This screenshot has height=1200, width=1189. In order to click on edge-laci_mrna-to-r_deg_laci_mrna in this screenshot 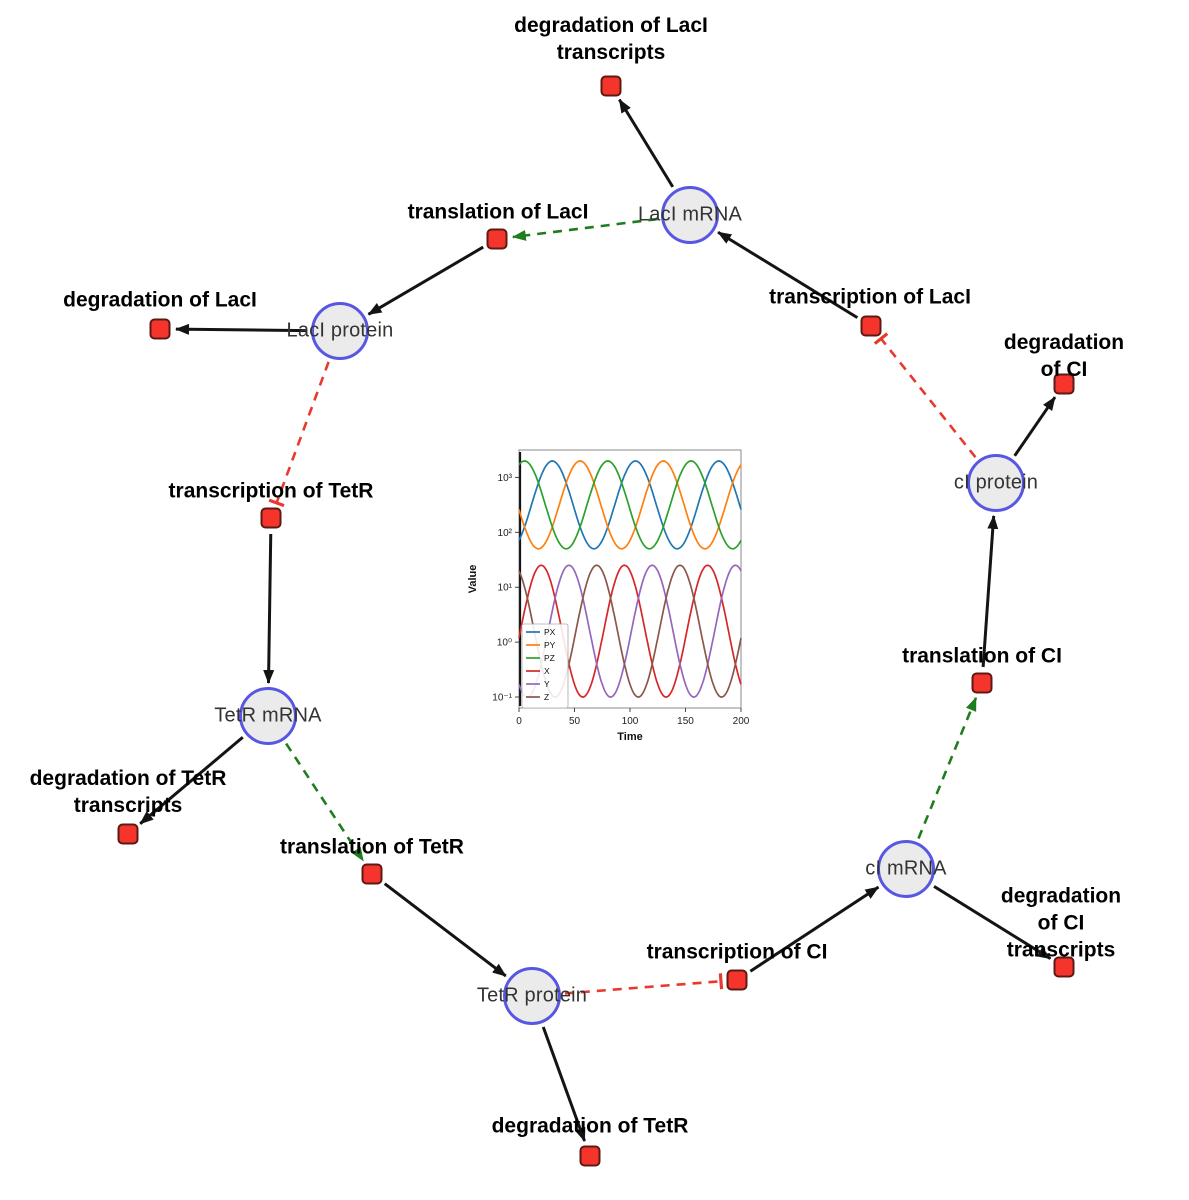, I will do `click(646, 143)`.